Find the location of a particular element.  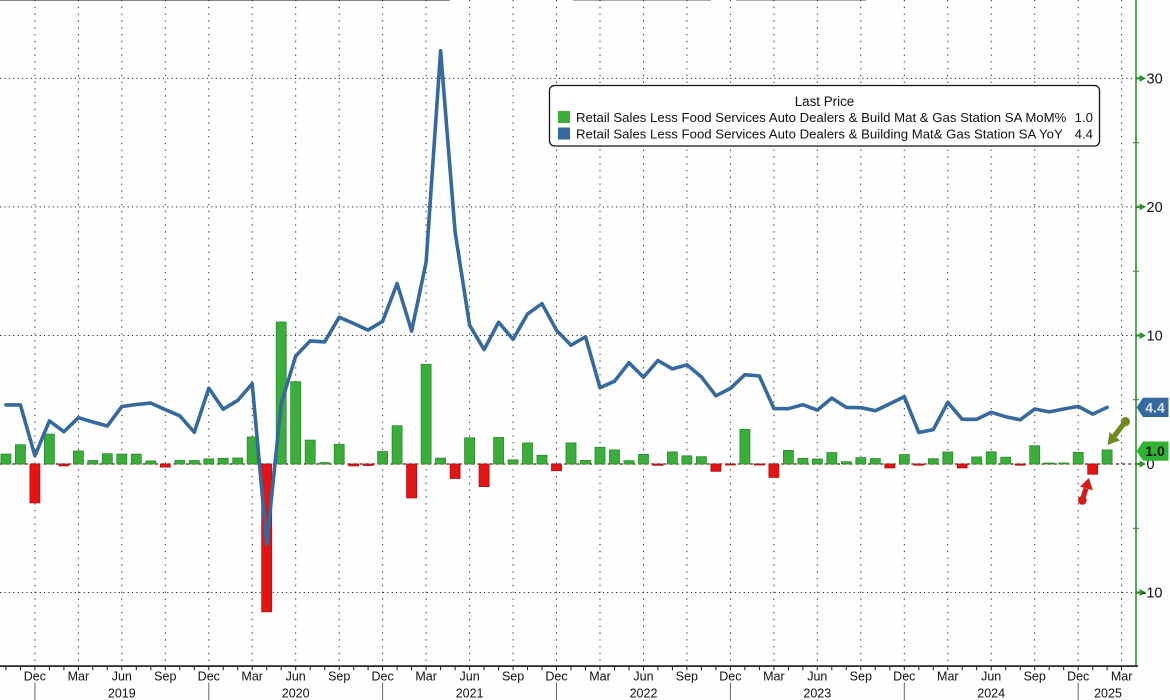

svg-text: Last Price is located at coordinates (825, 101).